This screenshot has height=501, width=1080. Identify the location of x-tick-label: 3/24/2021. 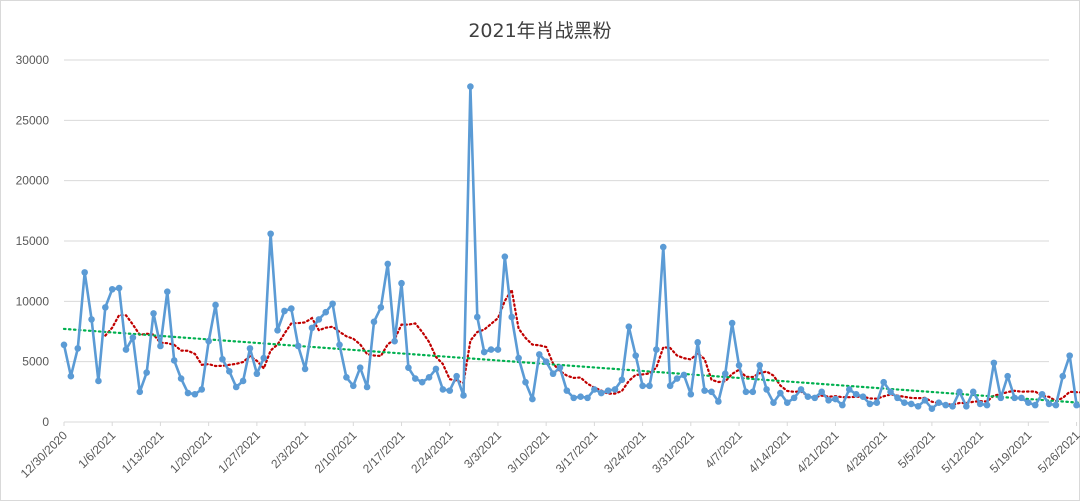
(625, 452).